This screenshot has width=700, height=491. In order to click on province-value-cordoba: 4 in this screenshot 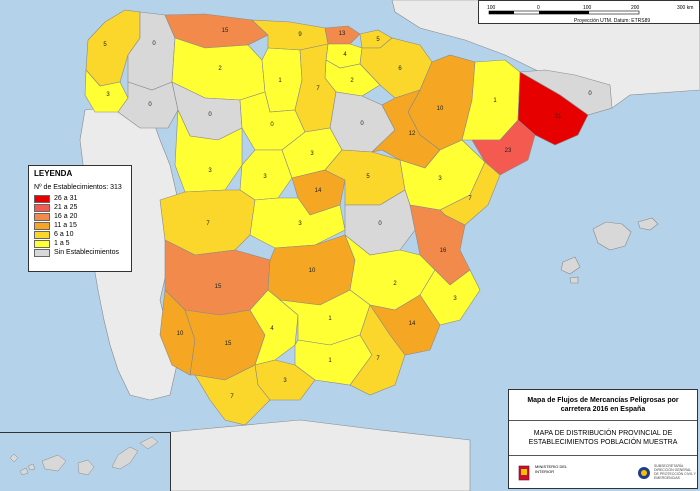, I will do `click(272, 329)`.